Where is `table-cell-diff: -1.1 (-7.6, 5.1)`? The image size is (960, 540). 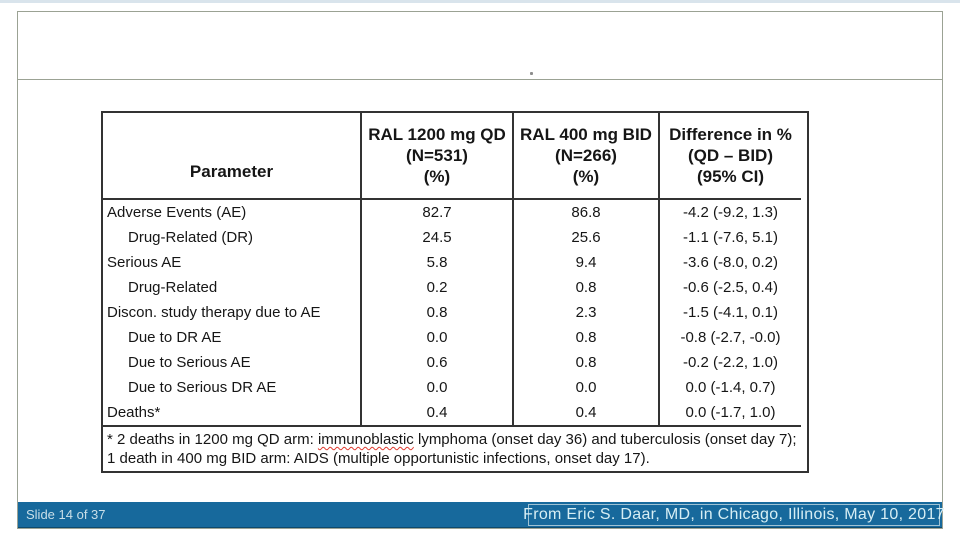
table-cell-diff: -1.1 (-7.6, 5.1) is located at coordinates (729, 237).